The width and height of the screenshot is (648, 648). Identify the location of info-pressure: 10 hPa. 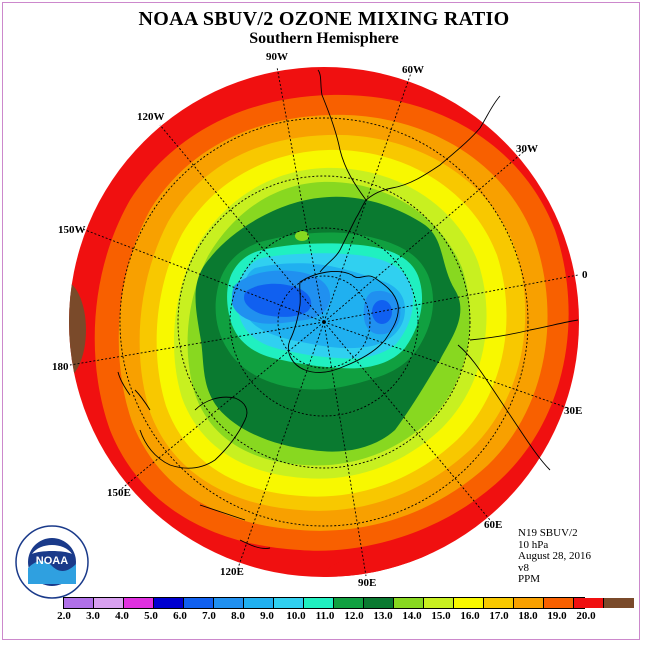
(533, 544).